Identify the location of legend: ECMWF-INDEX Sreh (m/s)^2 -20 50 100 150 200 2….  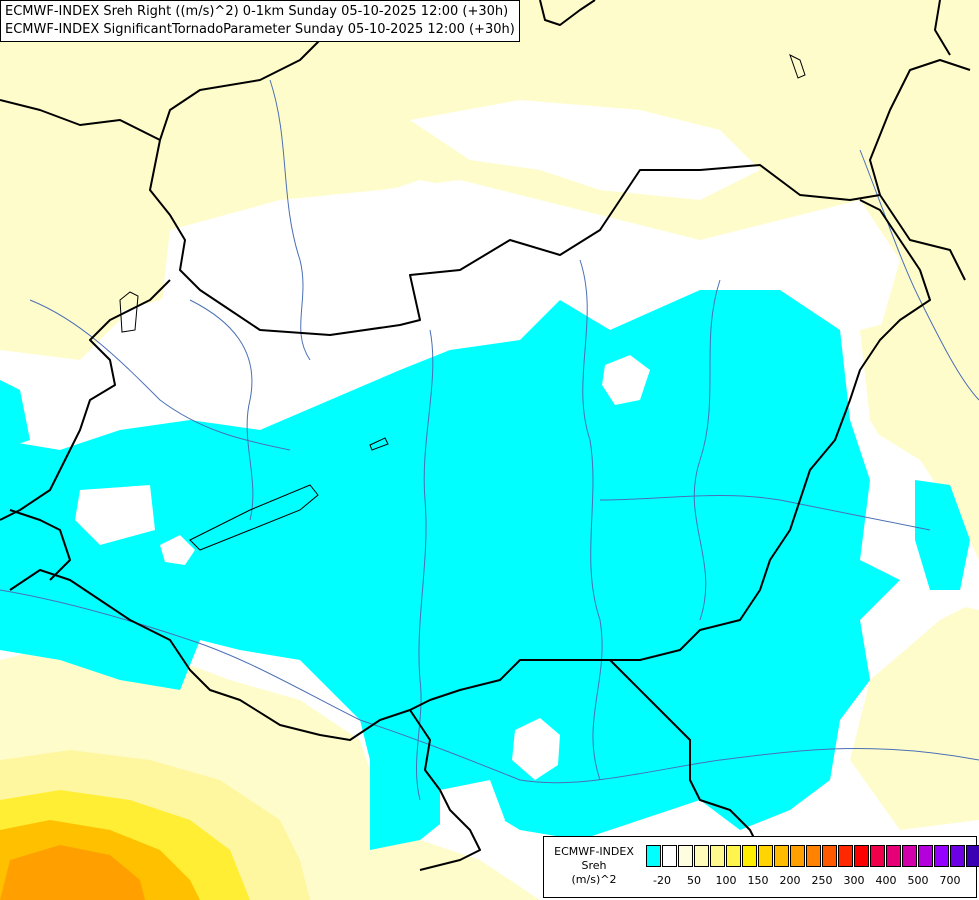
(761, 867).